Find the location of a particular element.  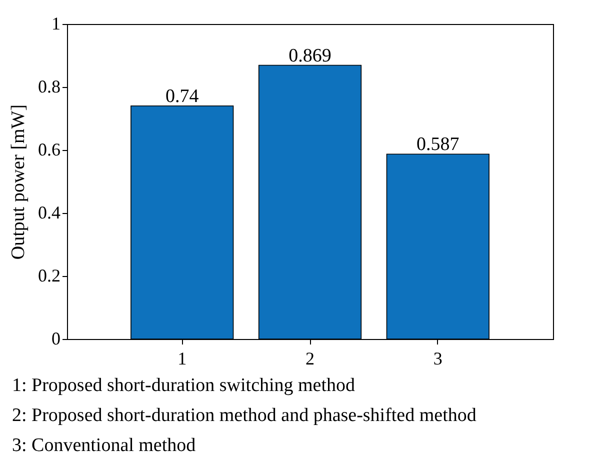

x-tick-label: 2 is located at coordinates (310, 358).